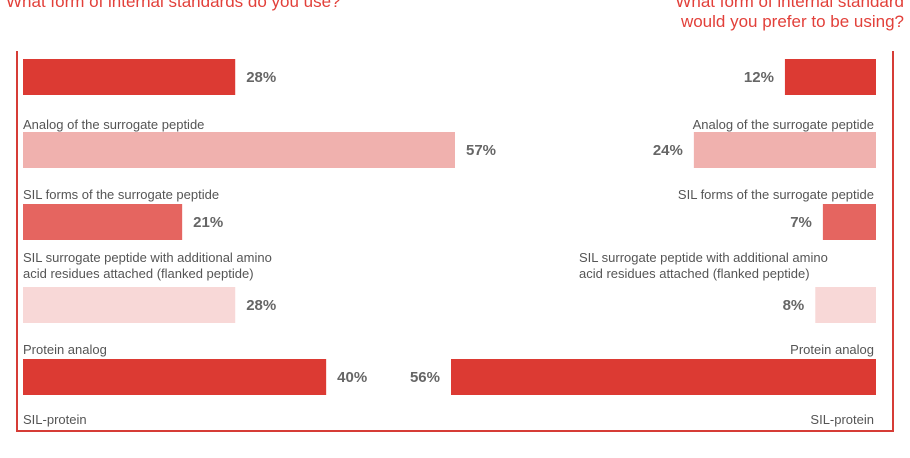 The image size is (910, 458). What do you see at coordinates (55, 419) in the screenshot?
I see `left-category-label: SIL-protein` at bounding box center [55, 419].